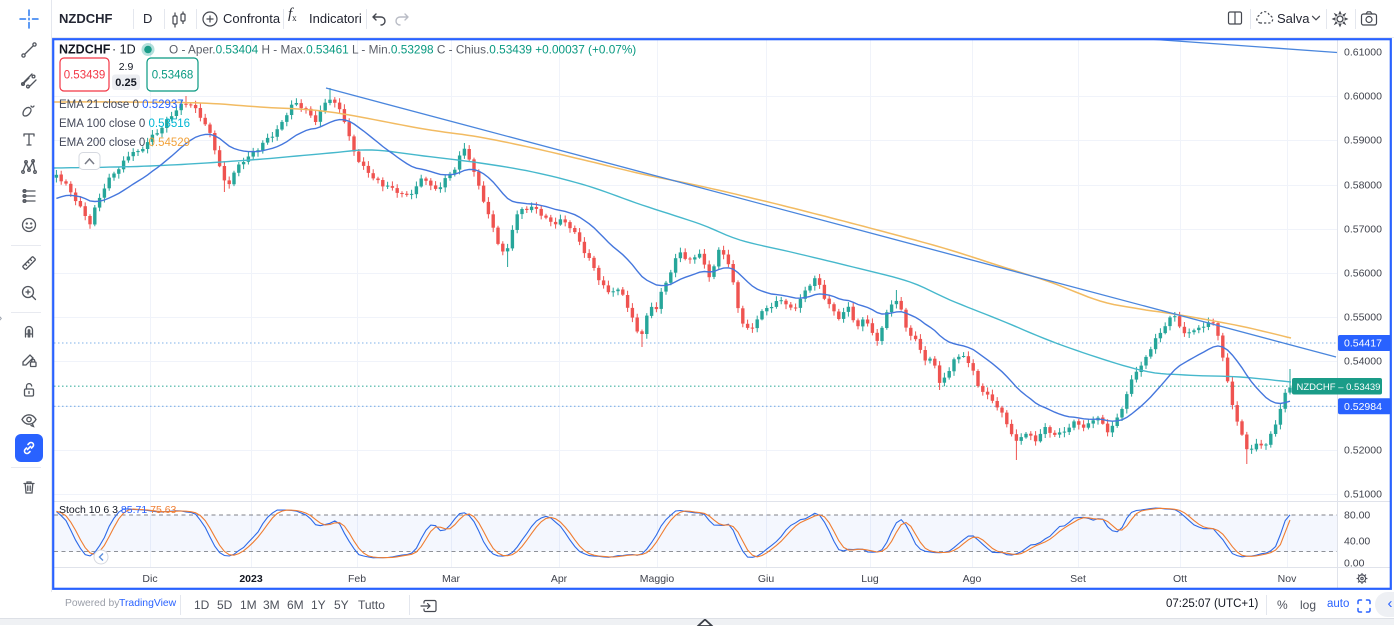 The height and width of the screenshot is (626, 1394). I want to click on svg-text: 2.9, so click(126, 67).